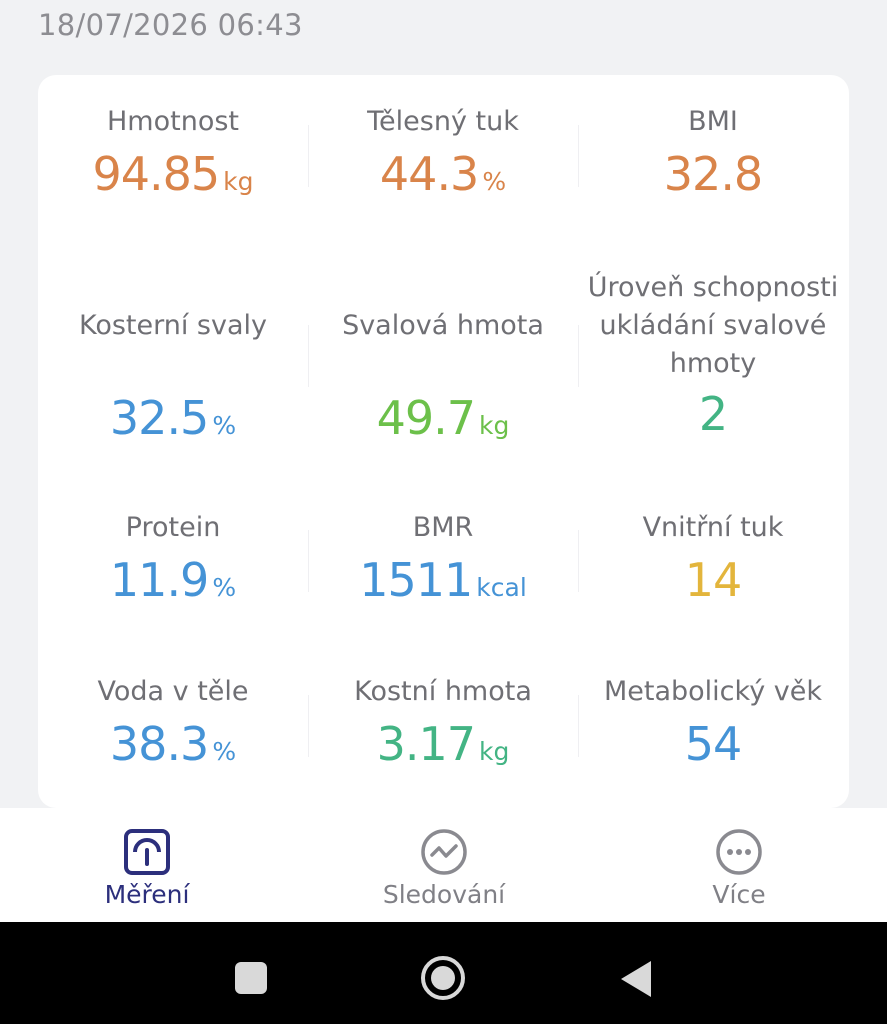 This screenshot has width=887, height=1024. Describe the element at coordinates (501, 587) in the screenshot. I see `metric-unit: kcal` at that location.